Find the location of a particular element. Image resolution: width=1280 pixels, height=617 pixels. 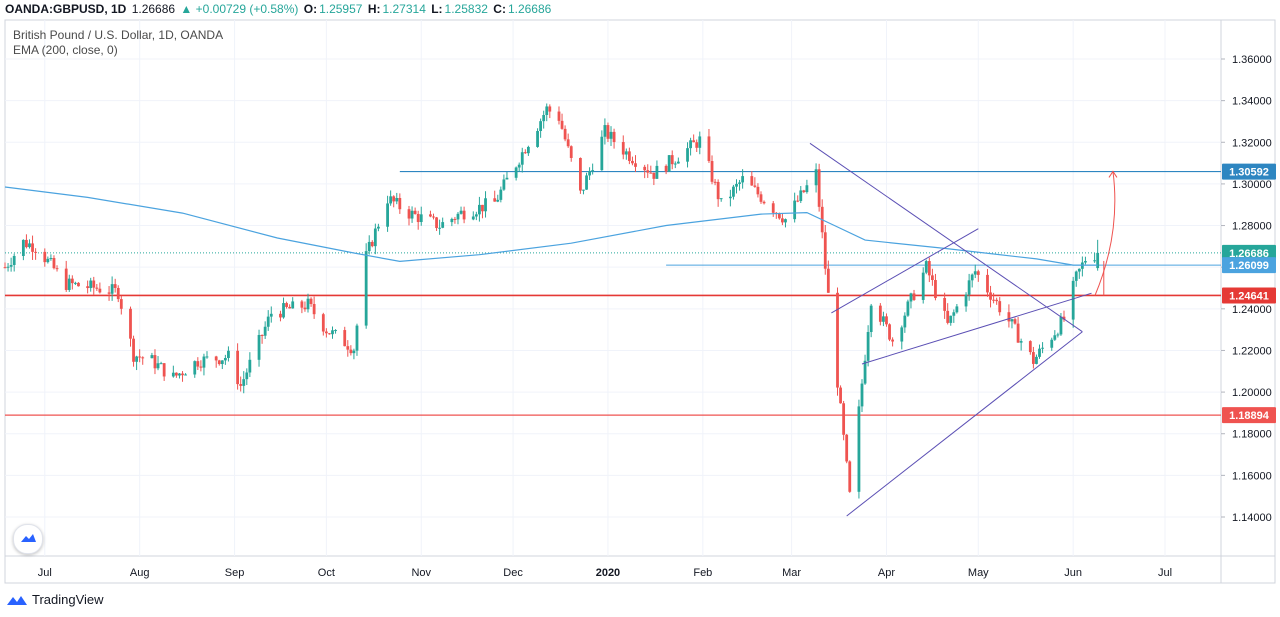

last-price: 1.26686 is located at coordinates (153, 9).